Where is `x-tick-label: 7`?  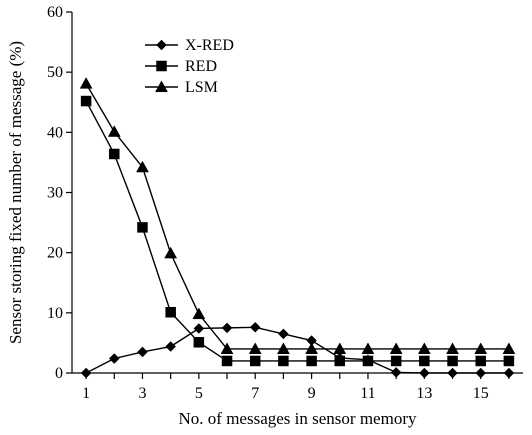
x-tick-label: 7 is located at coordinates (255, 393).